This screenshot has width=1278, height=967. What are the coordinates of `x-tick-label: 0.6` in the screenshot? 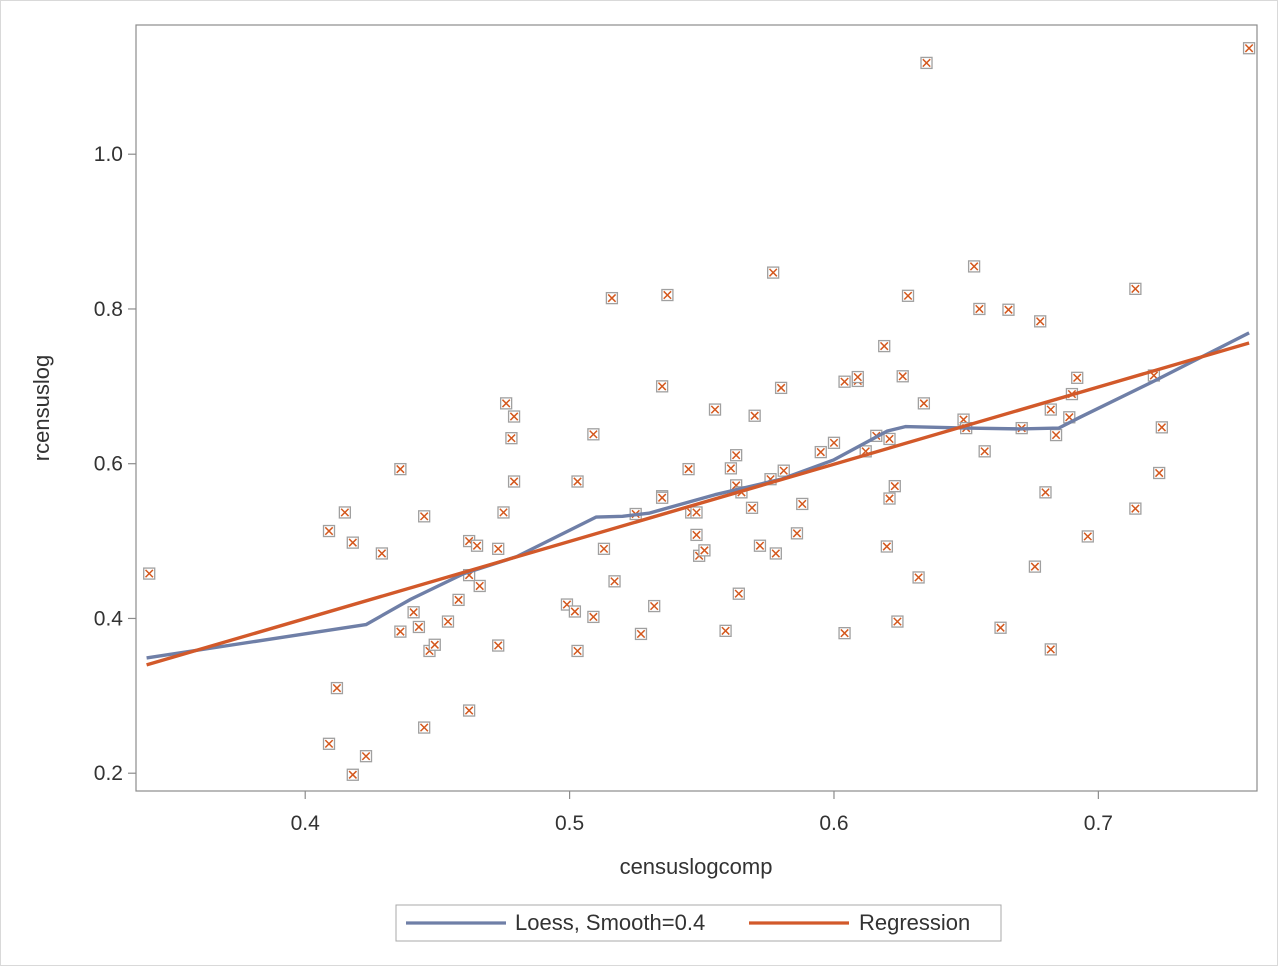 It's located at (833, 823).